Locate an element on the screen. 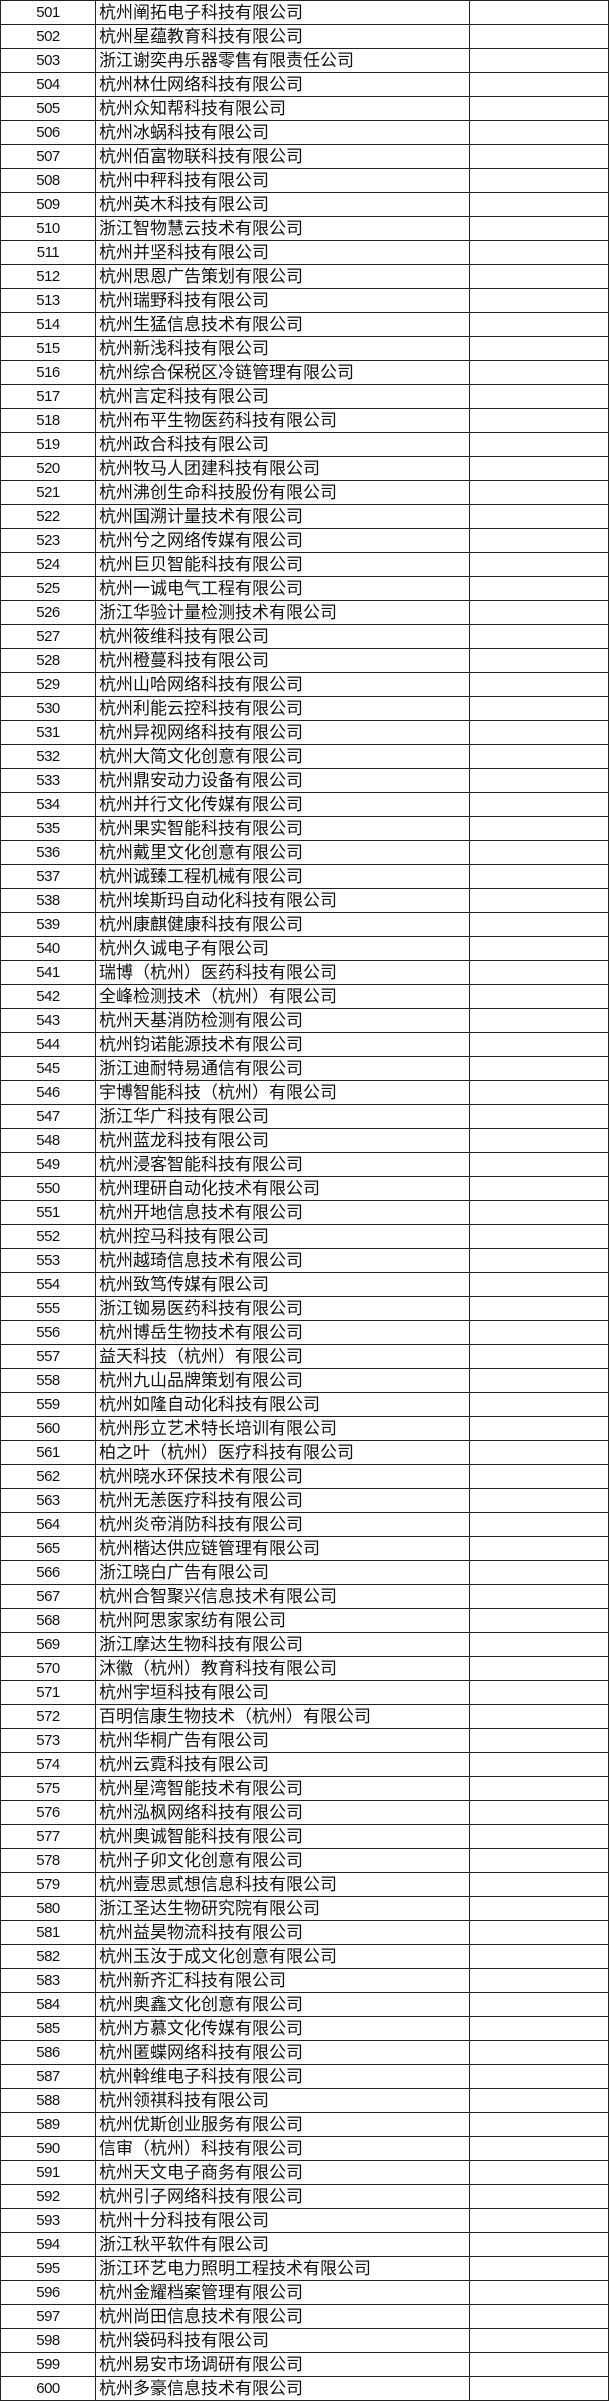 The width and height of the screenshot is (610, 2401). row-number: 587 is located at coordinates (48, 2076).